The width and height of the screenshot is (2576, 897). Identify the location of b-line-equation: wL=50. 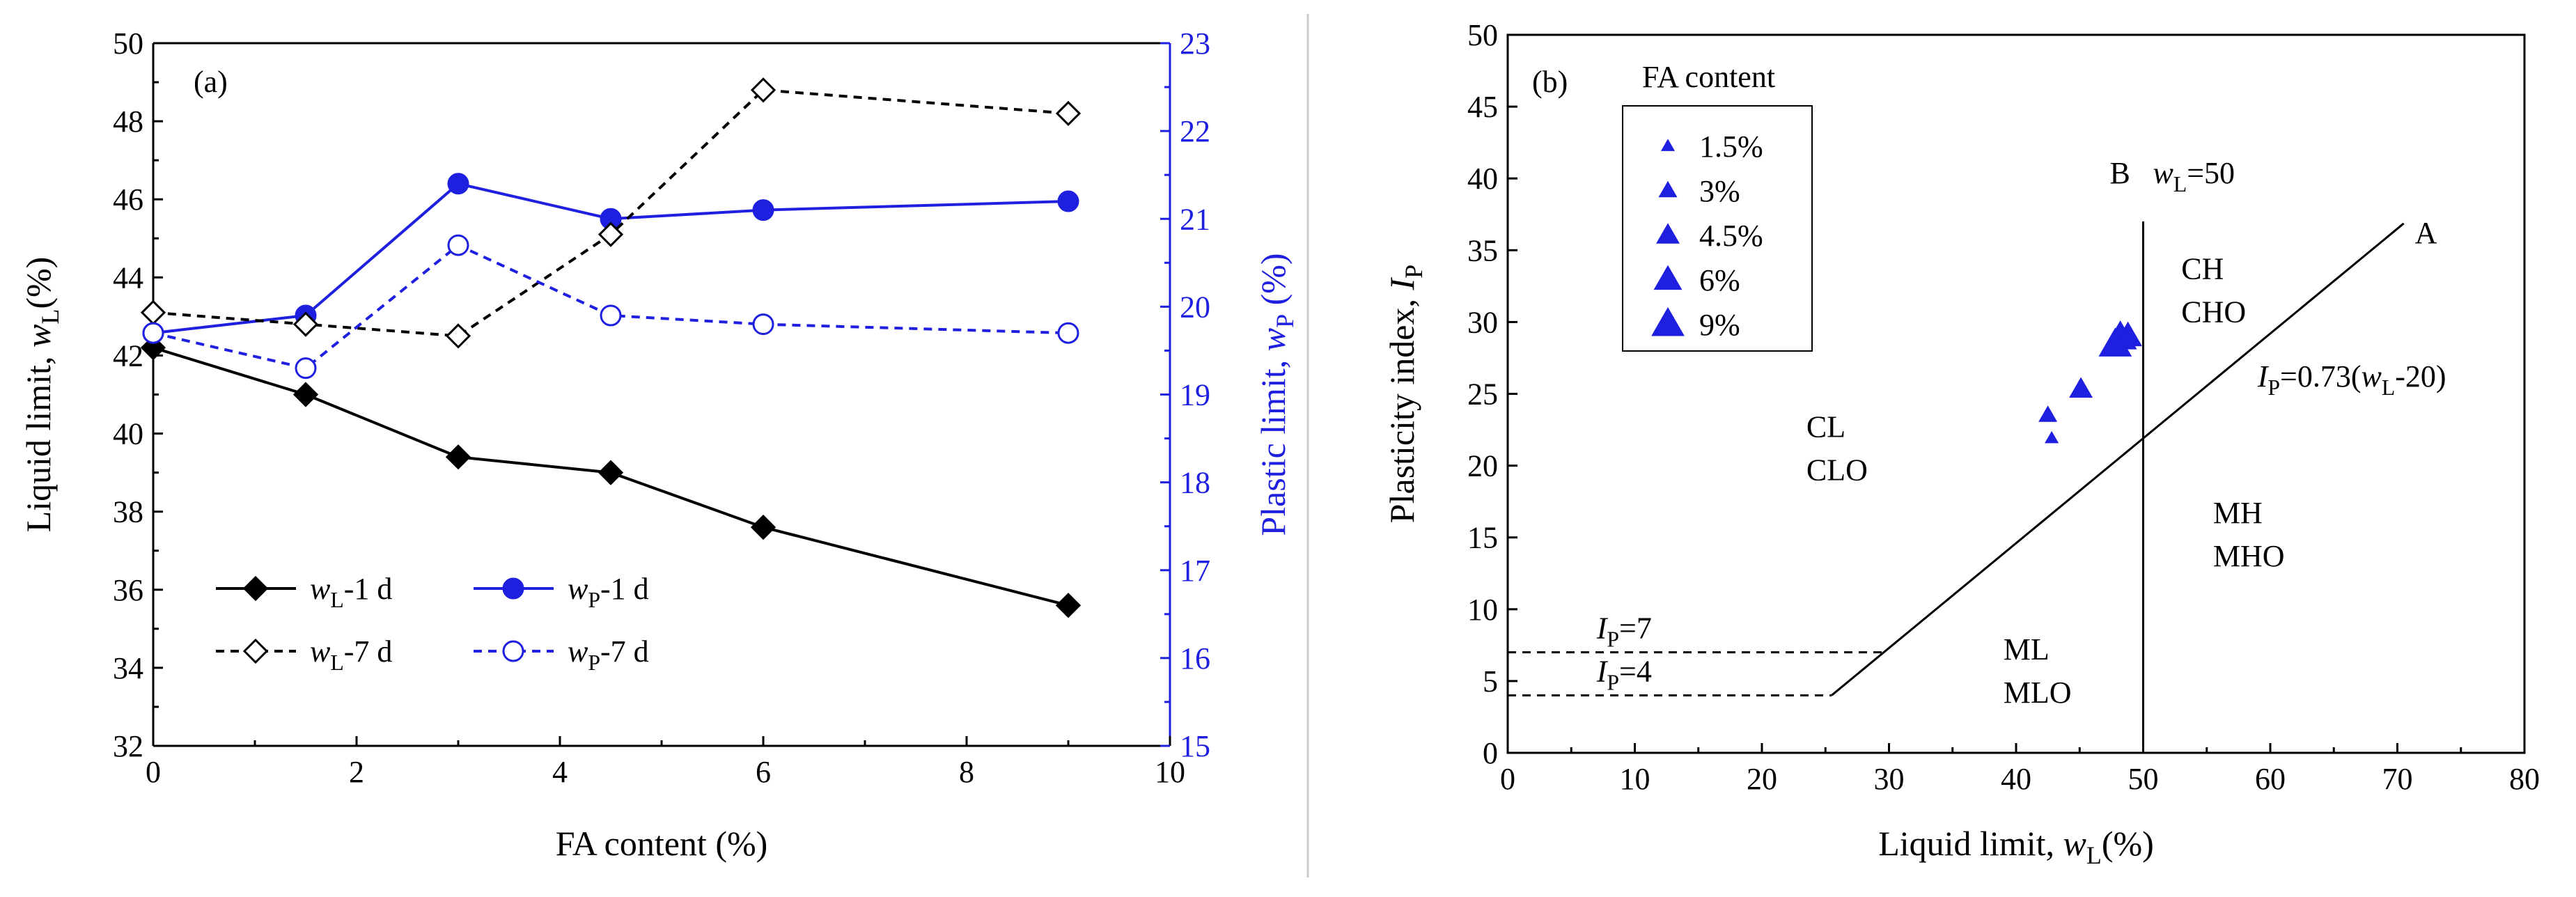
(2194, 176).